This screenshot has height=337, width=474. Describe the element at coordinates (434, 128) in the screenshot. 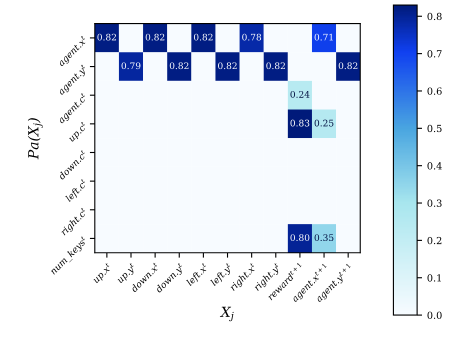

I see `color-bar-label: 0.5` at that location.